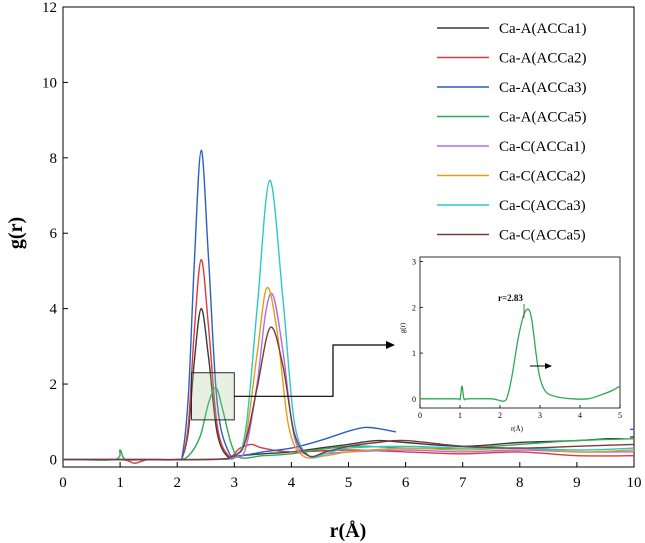  What do you see at coordinates (510, 298) in the screenshot?
I see `inset-peak-annotation: r=2.83` at bounding box center [510, 298].